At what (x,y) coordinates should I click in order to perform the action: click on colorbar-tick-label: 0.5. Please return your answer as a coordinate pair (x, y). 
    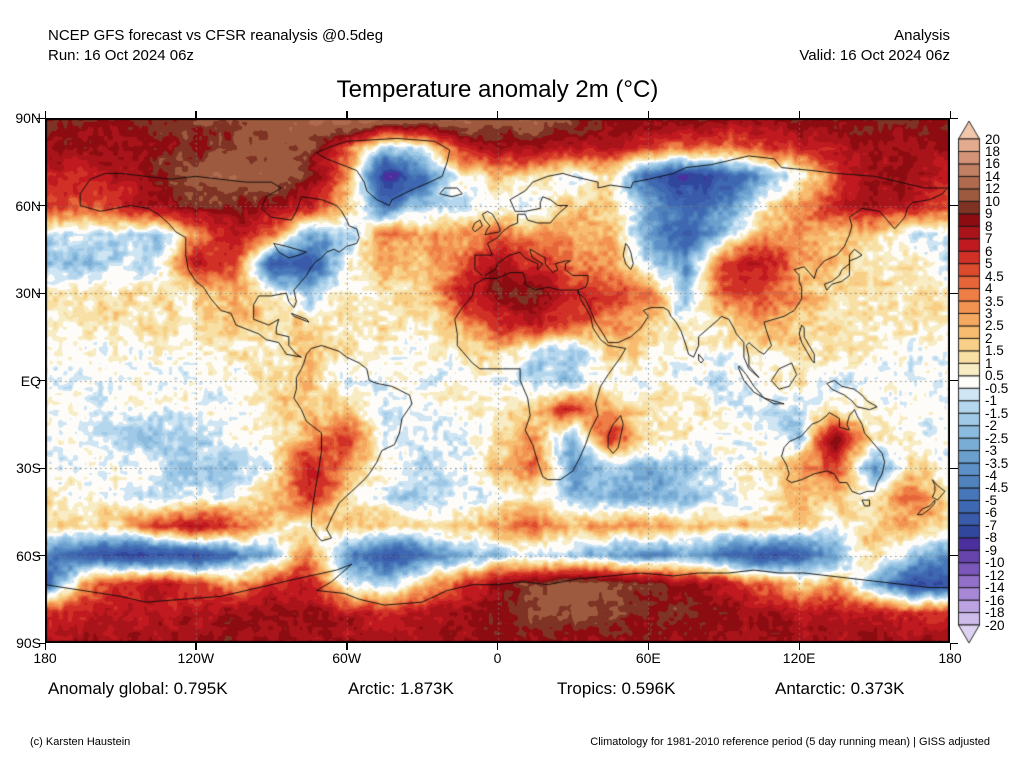
    Looking at the image, I should click on (994, 376).